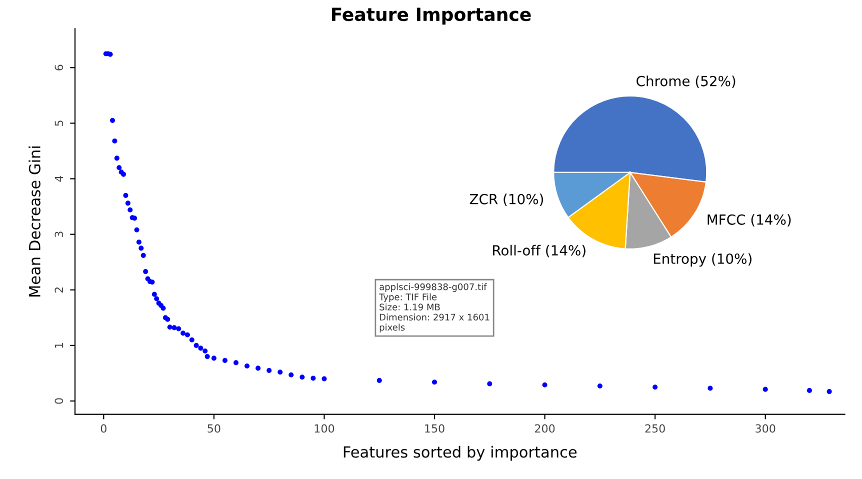 This screenshot has width=862, height=479. I want to click on chart-title: Feature Importance, so click(431, 16).